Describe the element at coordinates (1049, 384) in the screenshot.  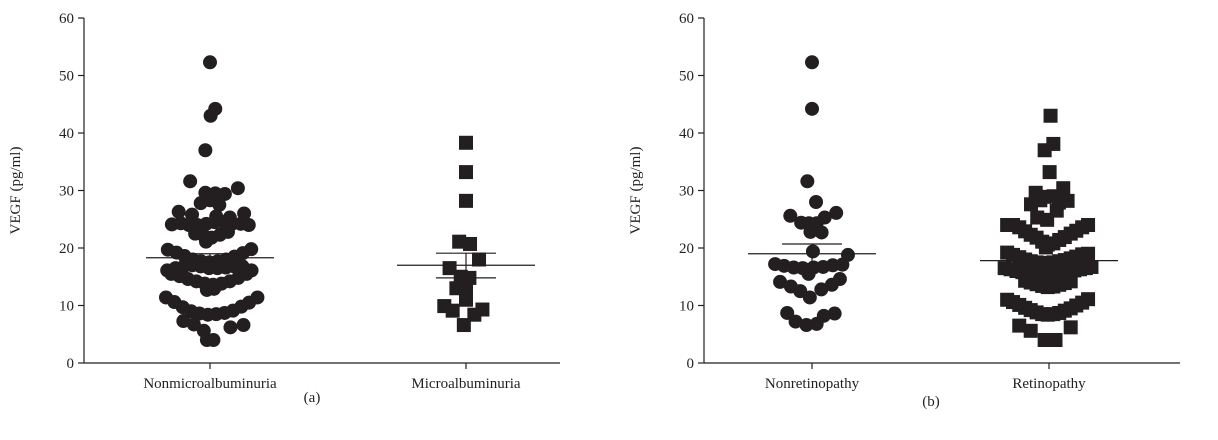
I see `x-tick-label: Retinopathy` at that location.